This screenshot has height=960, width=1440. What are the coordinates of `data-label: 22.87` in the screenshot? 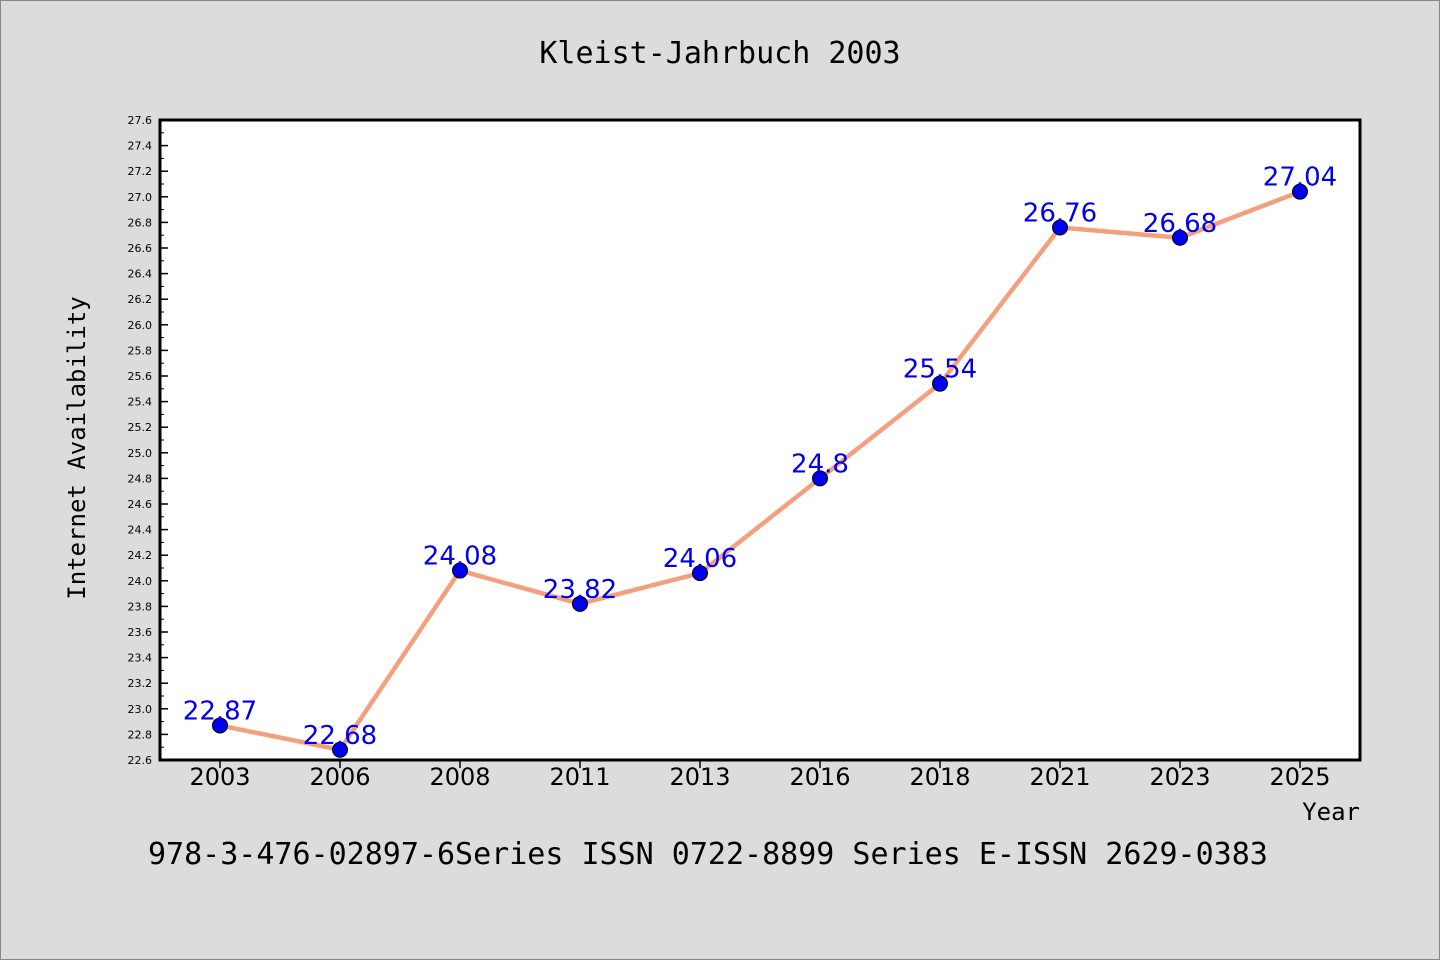 It's located at (220, 711).